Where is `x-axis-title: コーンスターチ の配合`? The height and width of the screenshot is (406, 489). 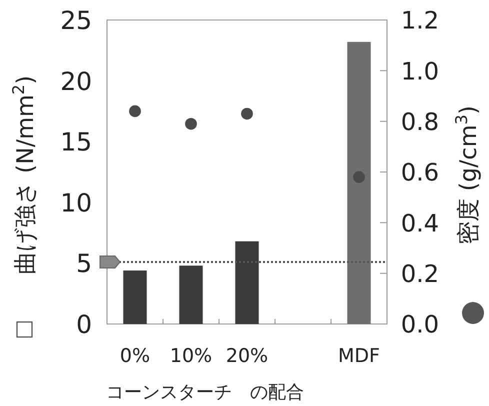 x-axis-title: コーンスターチ の配合 is located at coordinates (205, 392).